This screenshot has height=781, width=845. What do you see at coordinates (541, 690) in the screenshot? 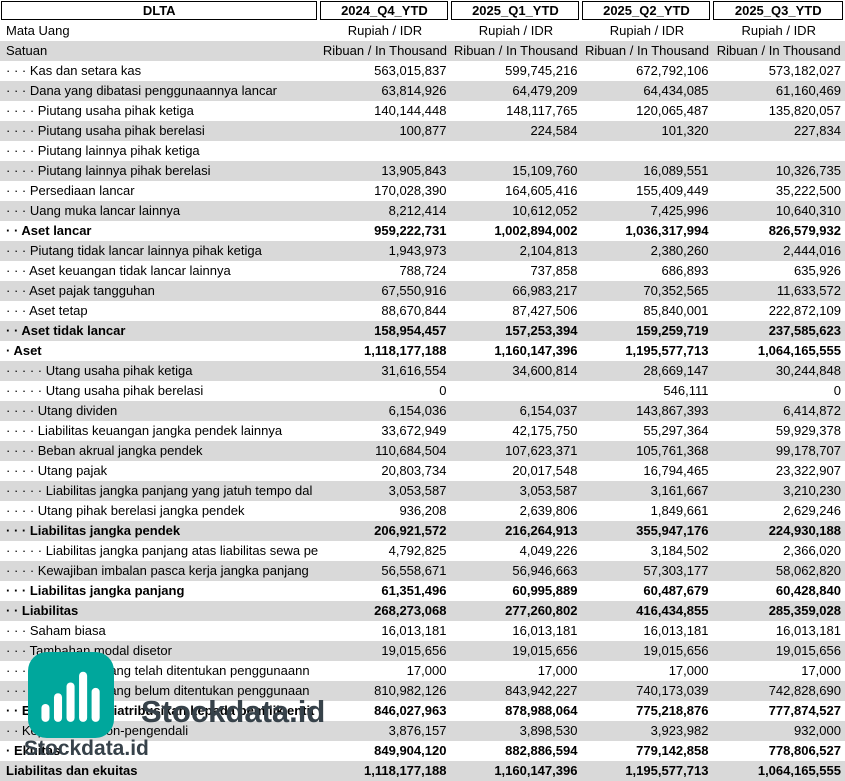
I see `cell-value: 843,942,227` at bounding box center [541, 690].